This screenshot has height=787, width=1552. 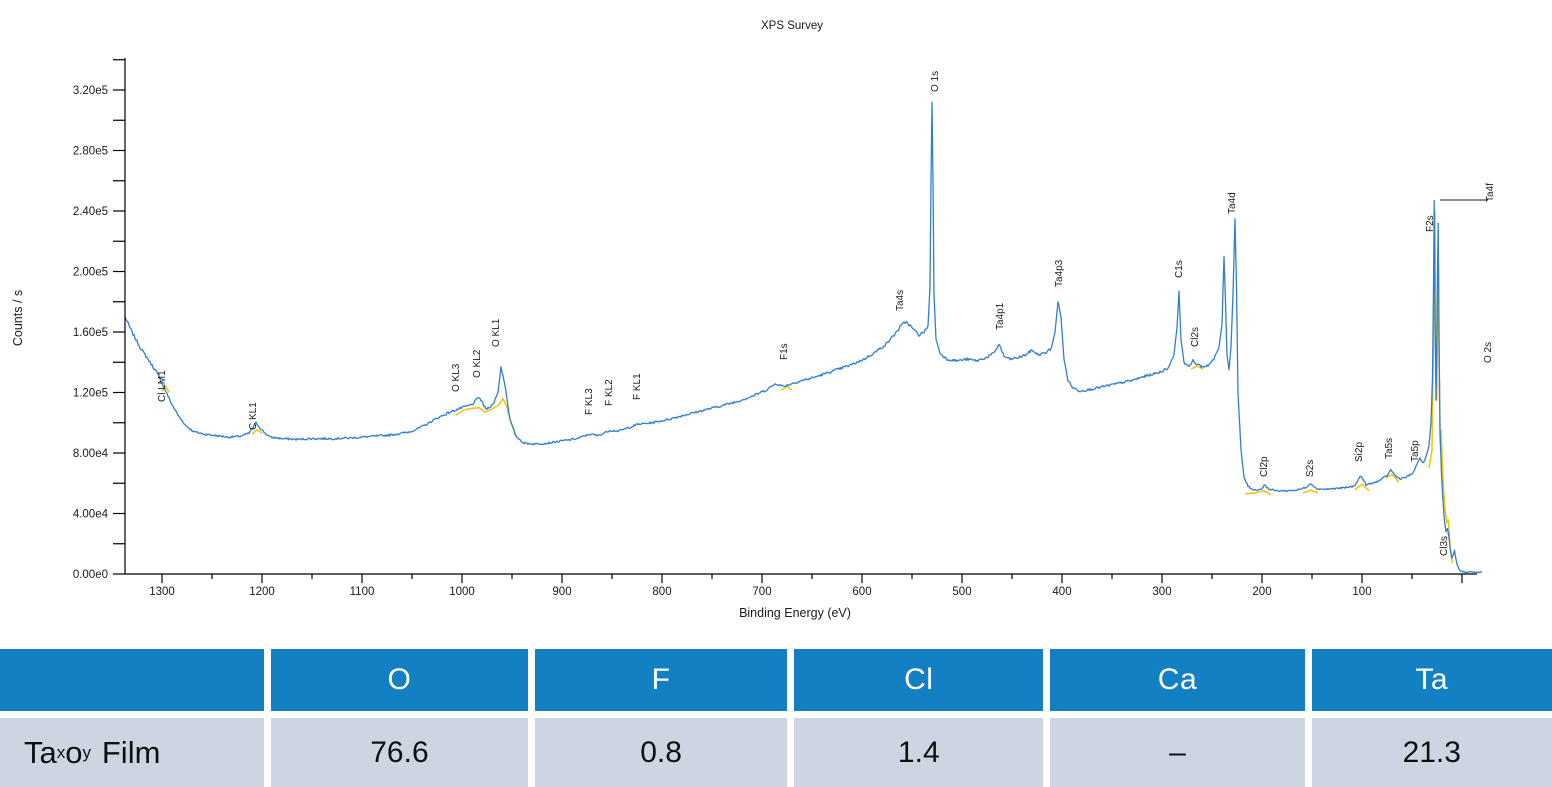 I want to click on svg-text: C KL1, so click(x=253, y=416).